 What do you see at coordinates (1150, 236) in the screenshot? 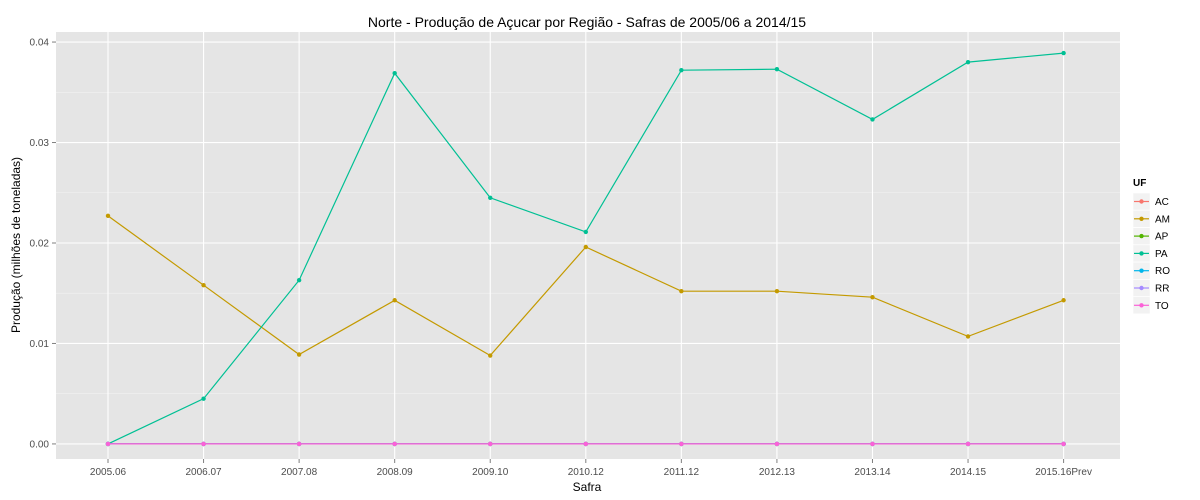
I see `legend-item-ap: AP` at bounding box center [1150, 236].